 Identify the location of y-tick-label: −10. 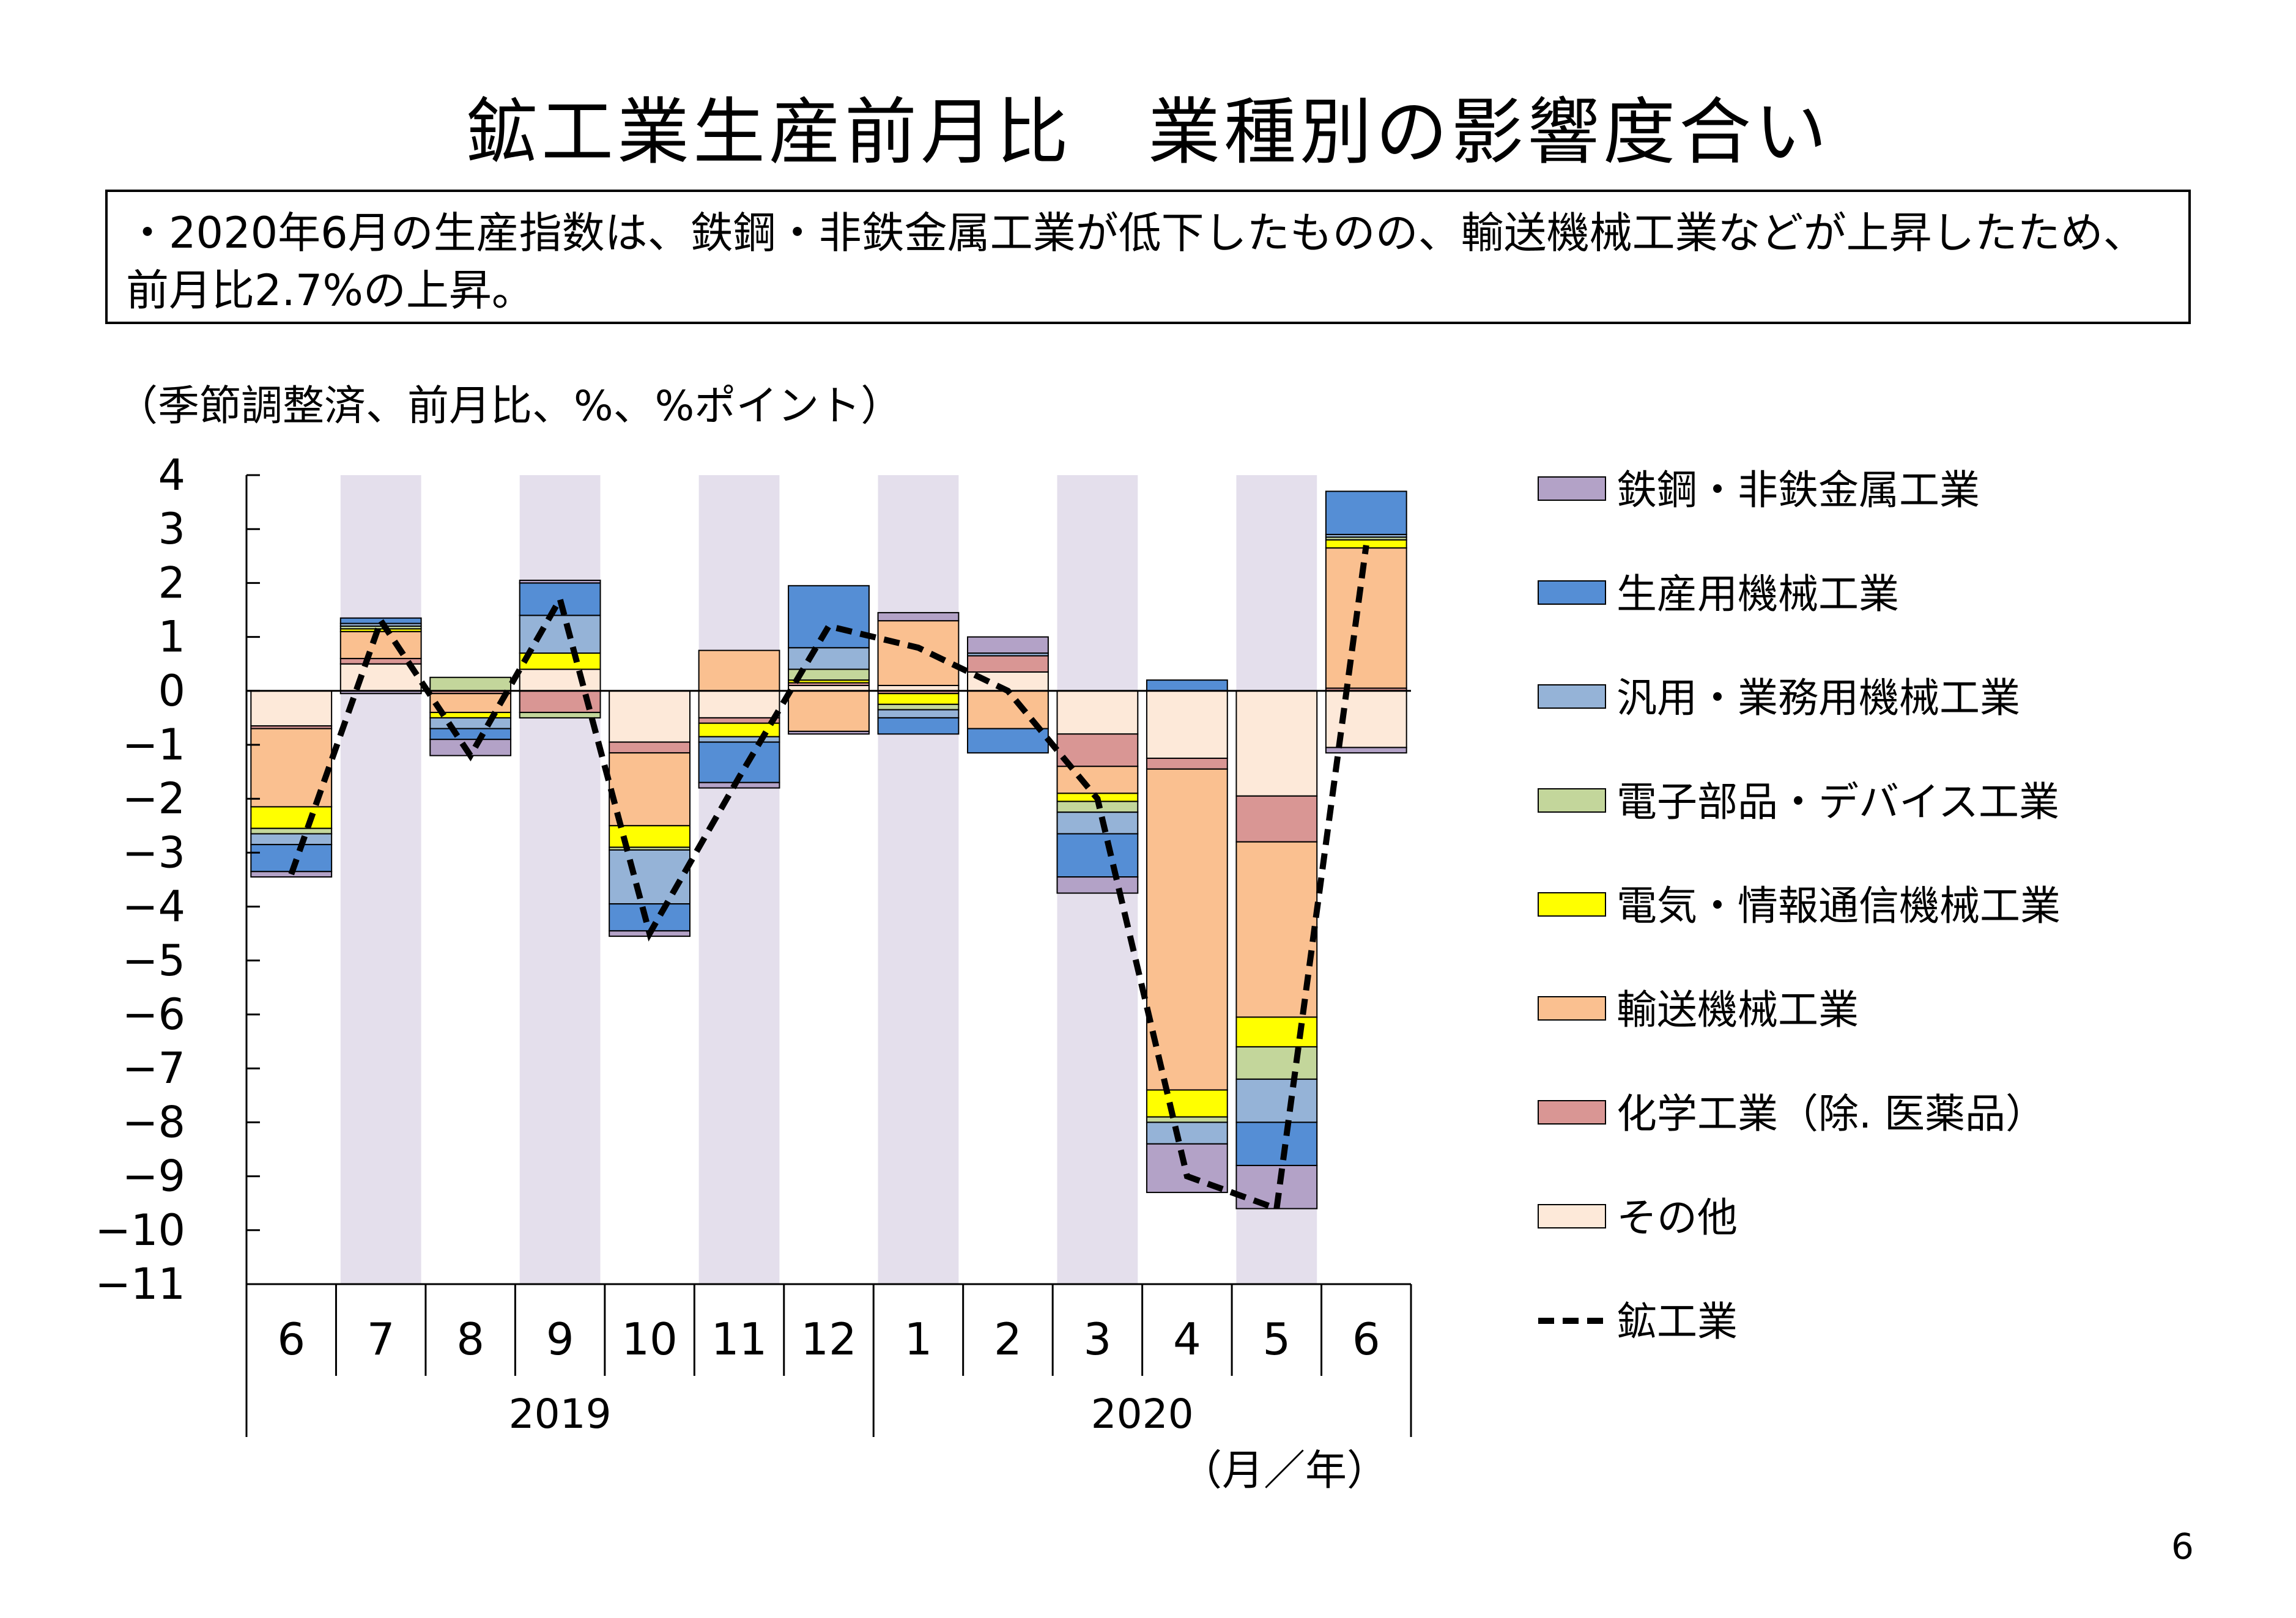
(140, 1230).